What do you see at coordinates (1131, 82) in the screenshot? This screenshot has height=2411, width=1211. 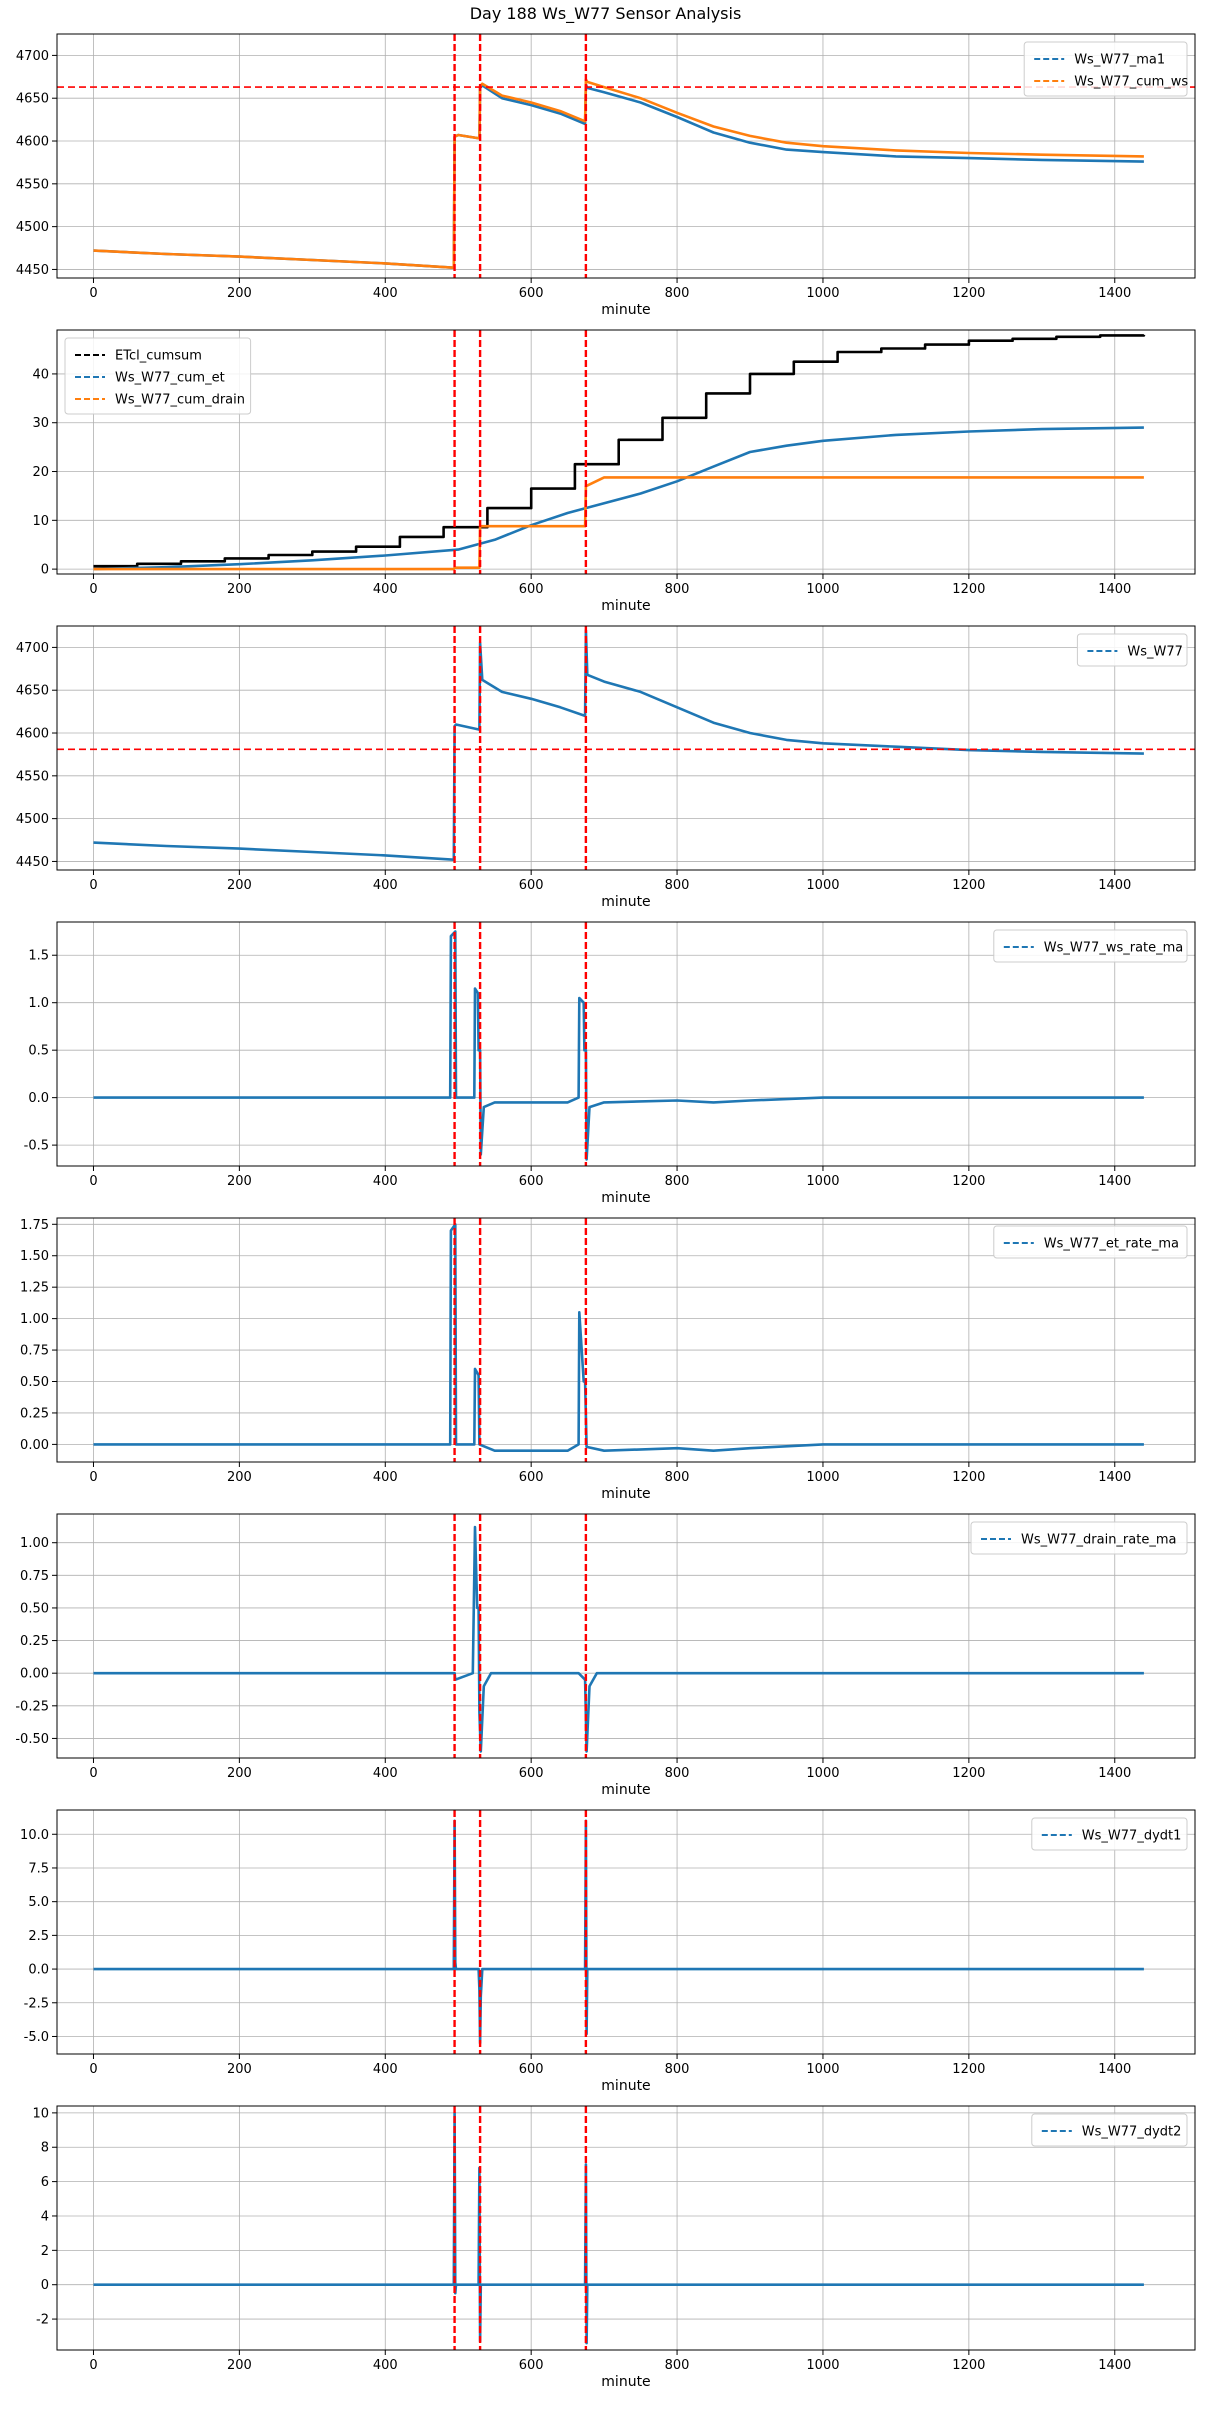 I see `legend-label: Ws_W77_cum_ws` at bounding box center [1131, 82].